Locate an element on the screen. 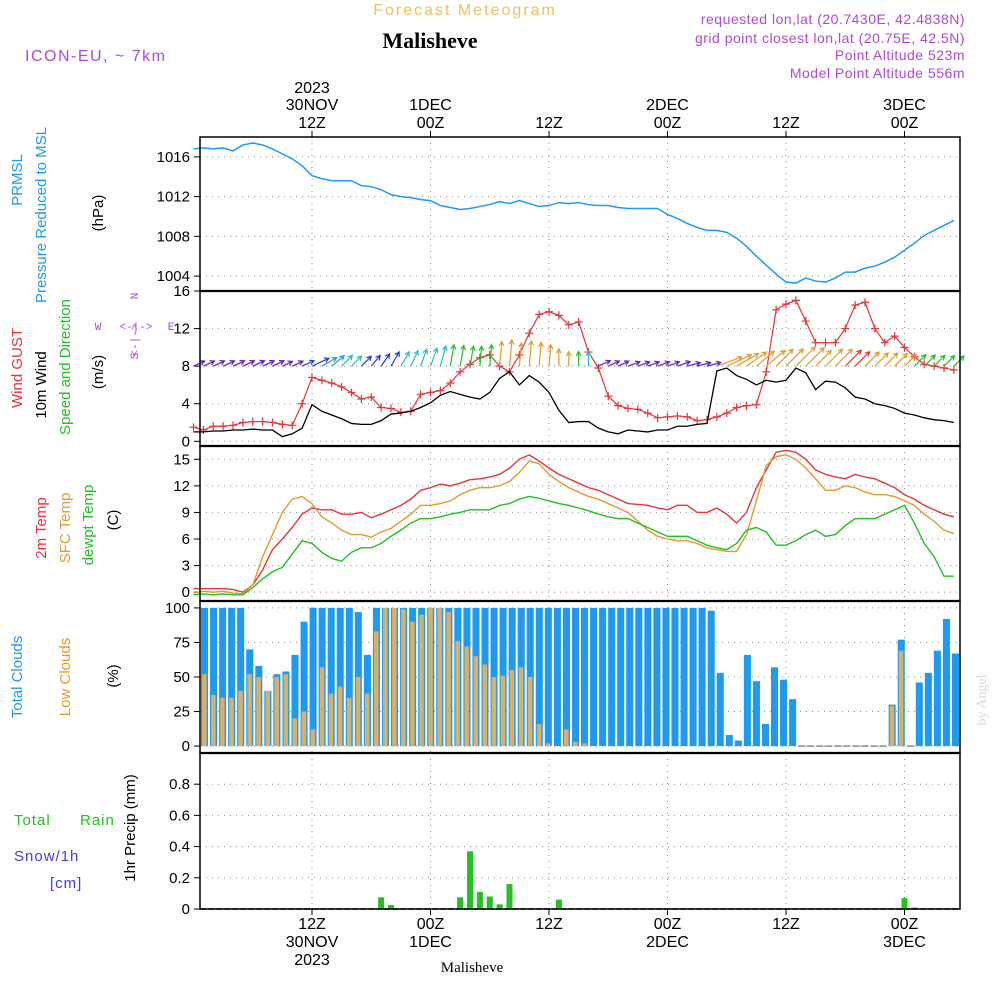  dewpt-label: dewpt Temp is located at coordinates (88, 525).